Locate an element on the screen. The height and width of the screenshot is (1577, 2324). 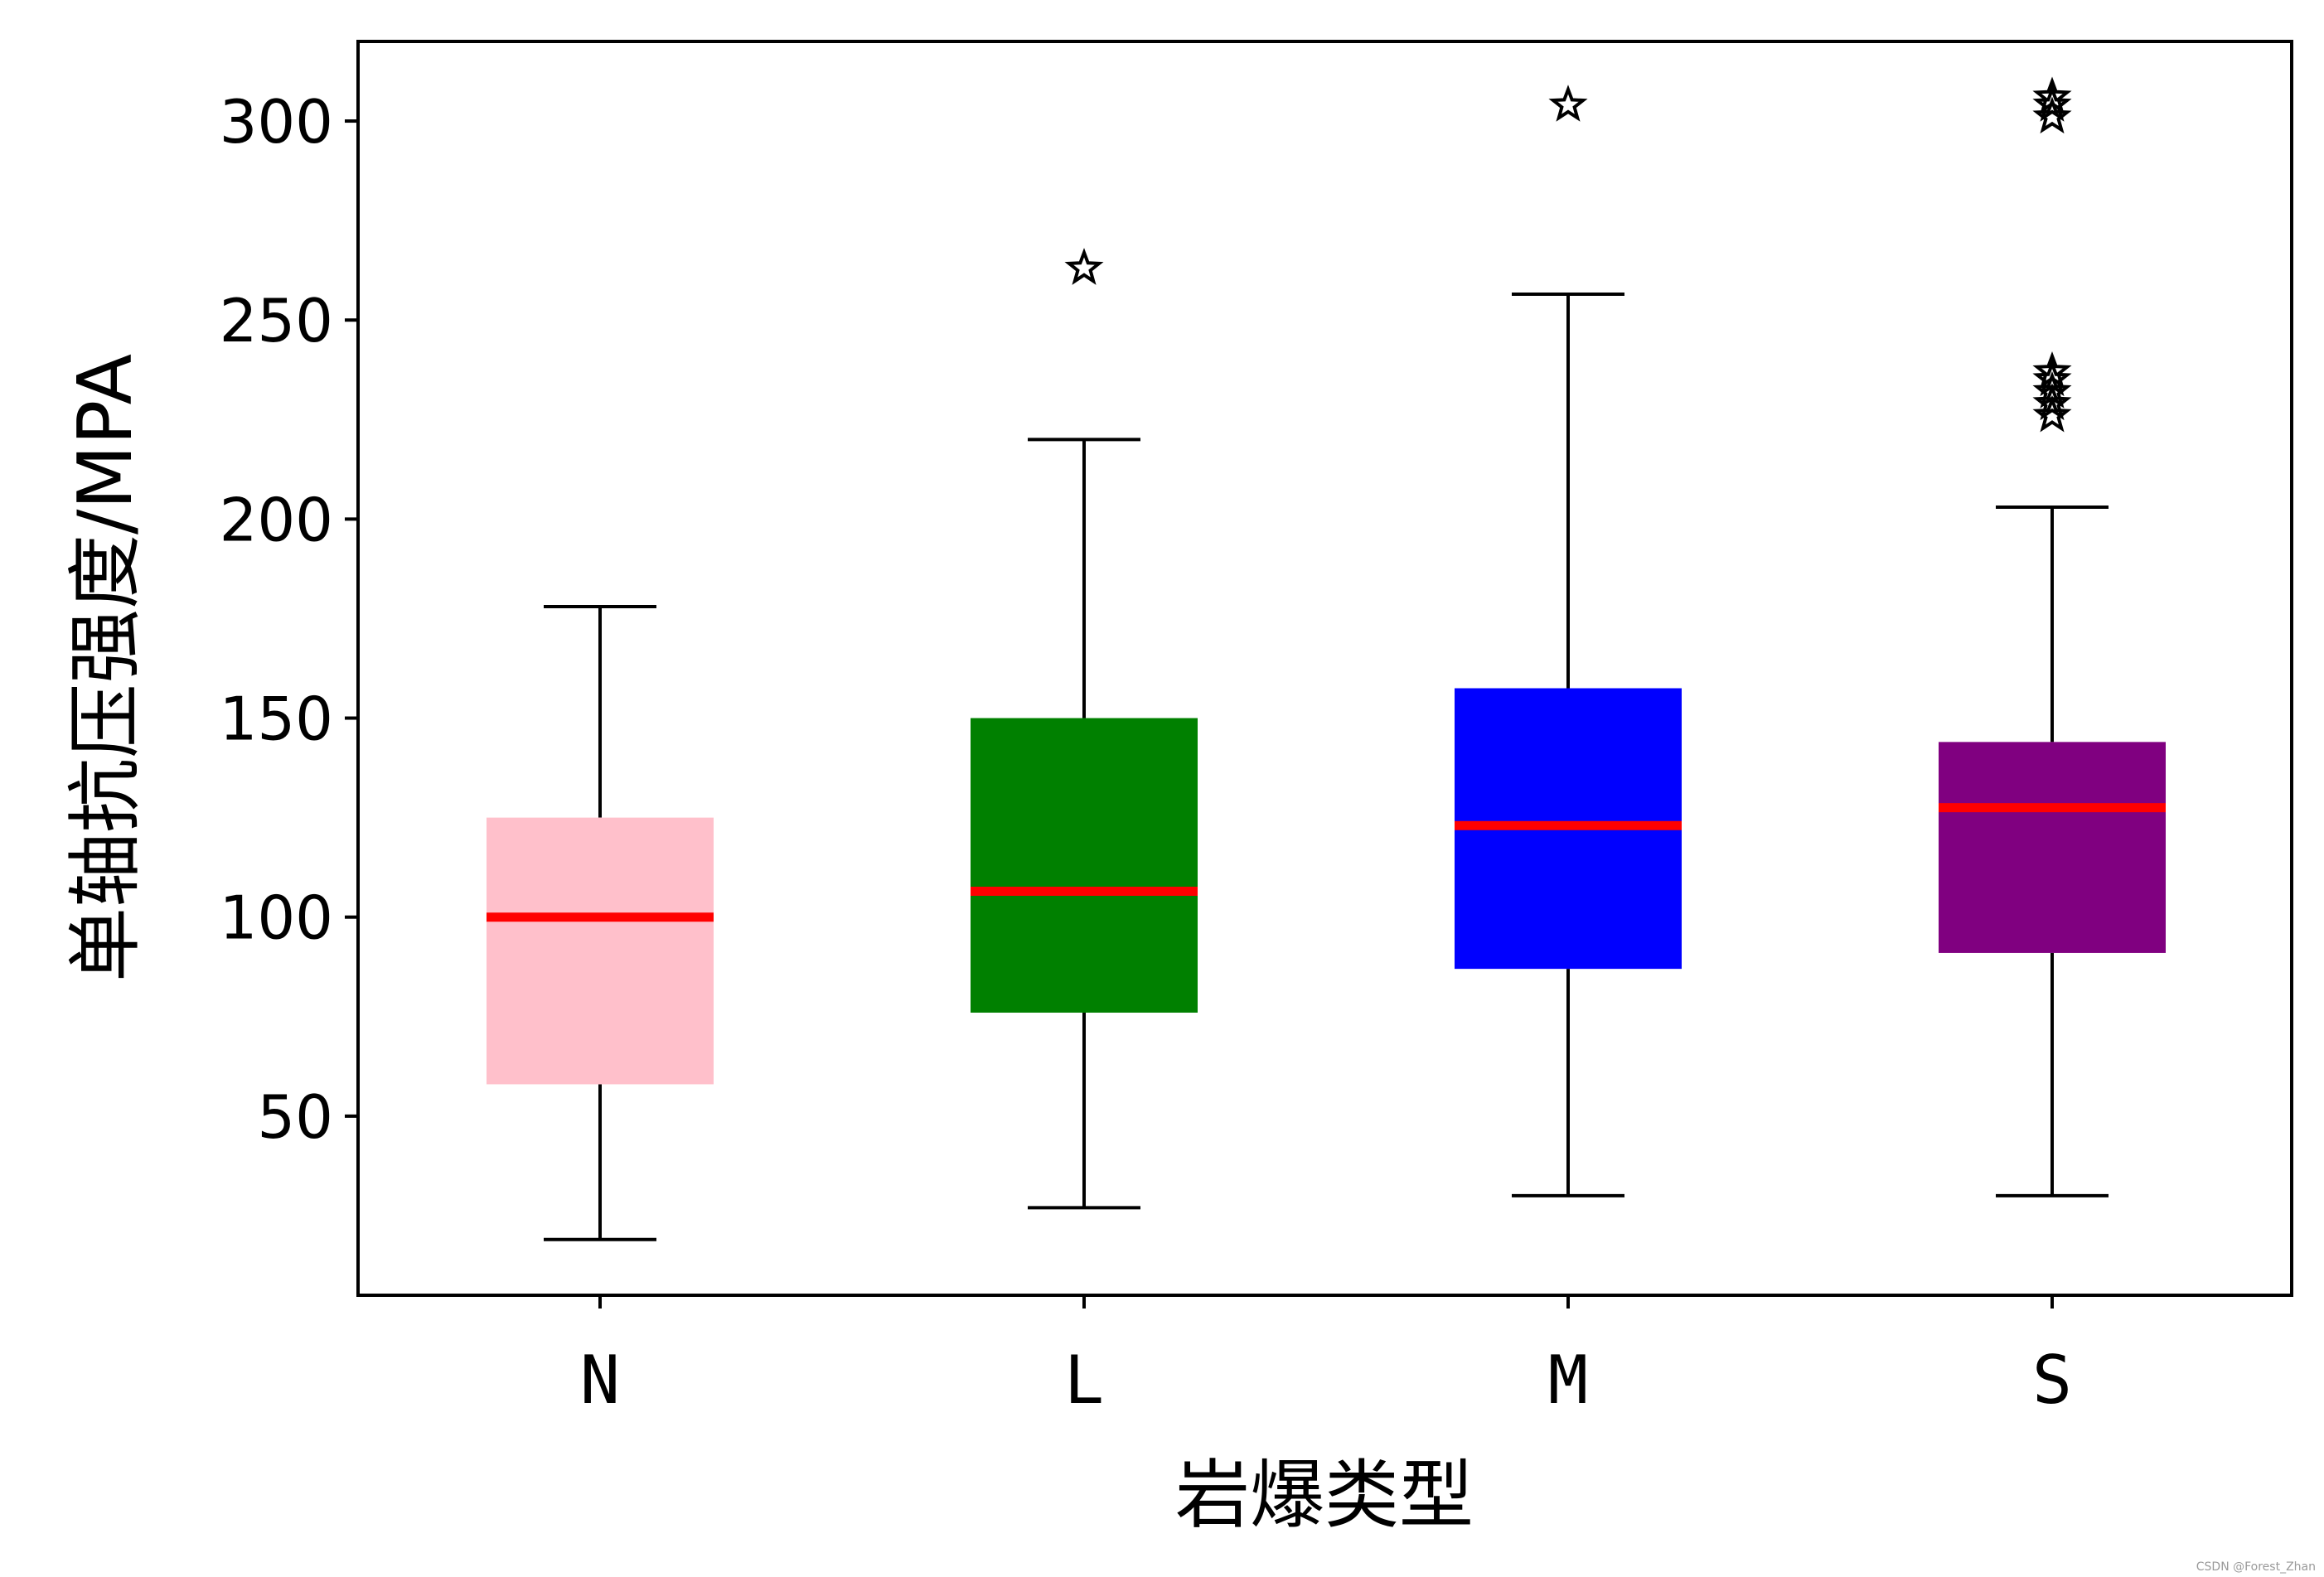
y-tick-label: 150 is located at coordinates (276, 719).